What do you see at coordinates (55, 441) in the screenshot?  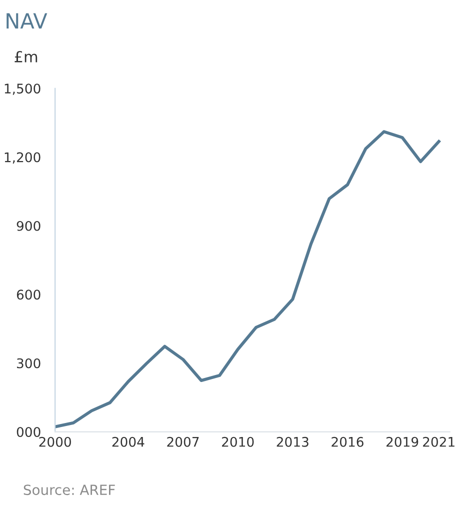 I see `x-tick-label: 2000` at bounding box center [55, 441].